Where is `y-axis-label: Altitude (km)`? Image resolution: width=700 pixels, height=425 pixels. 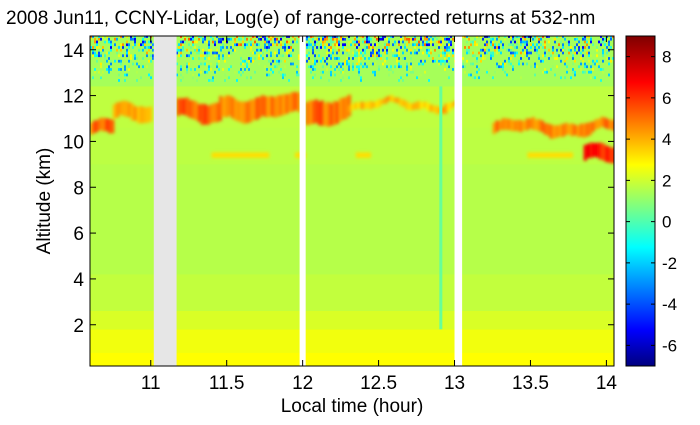
y-axis-label: Altitude (km) is located at coordinates (44, 201).